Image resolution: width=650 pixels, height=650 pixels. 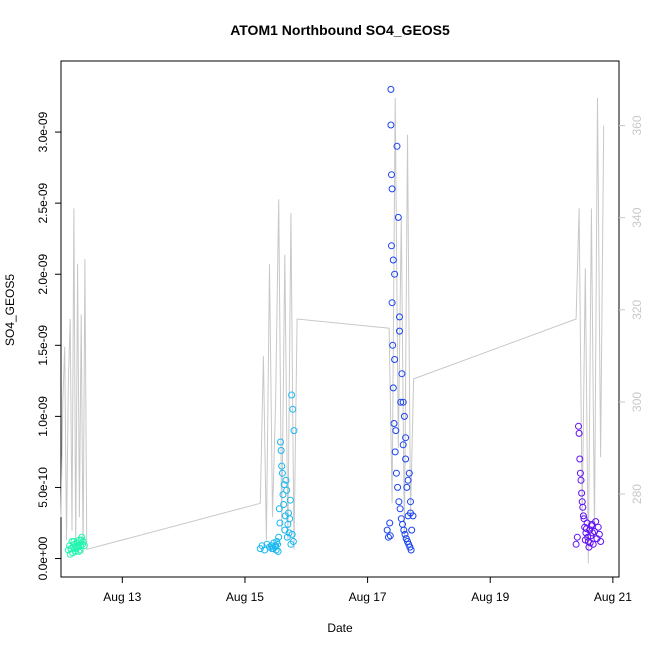 I want to click on y2-tick-label: 320, so click(x=637, y=309).